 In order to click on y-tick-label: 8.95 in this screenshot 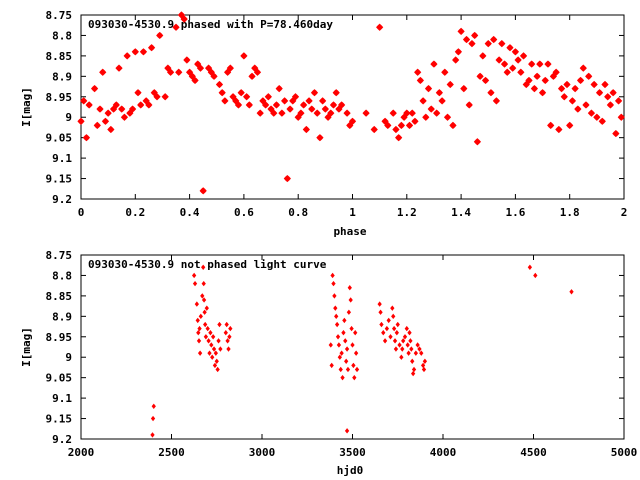, I will do `click(59, 337)`.